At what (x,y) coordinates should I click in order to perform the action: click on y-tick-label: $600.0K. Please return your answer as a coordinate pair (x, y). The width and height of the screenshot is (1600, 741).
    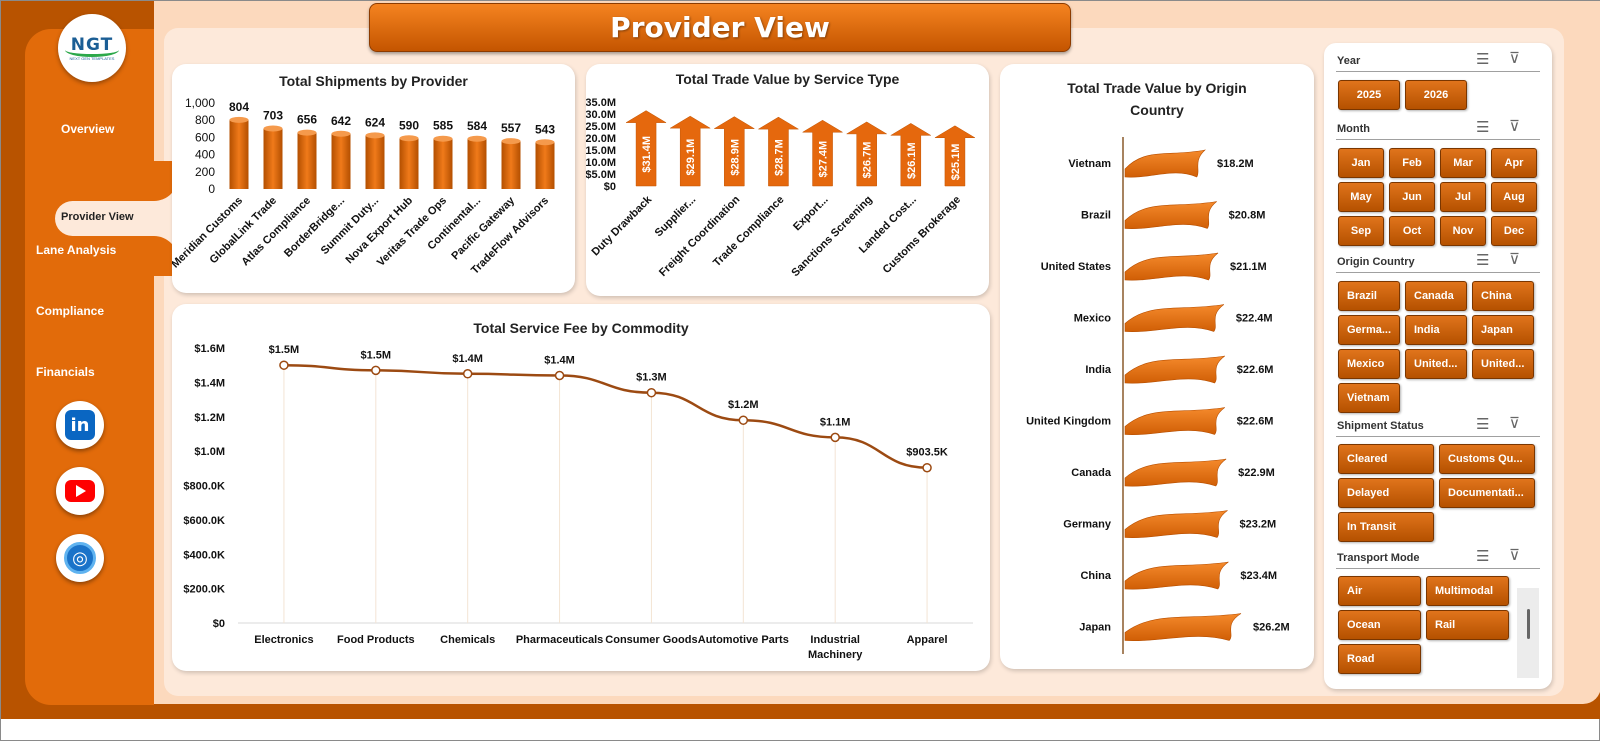
    Looking at the image, I should click on (204, 521).